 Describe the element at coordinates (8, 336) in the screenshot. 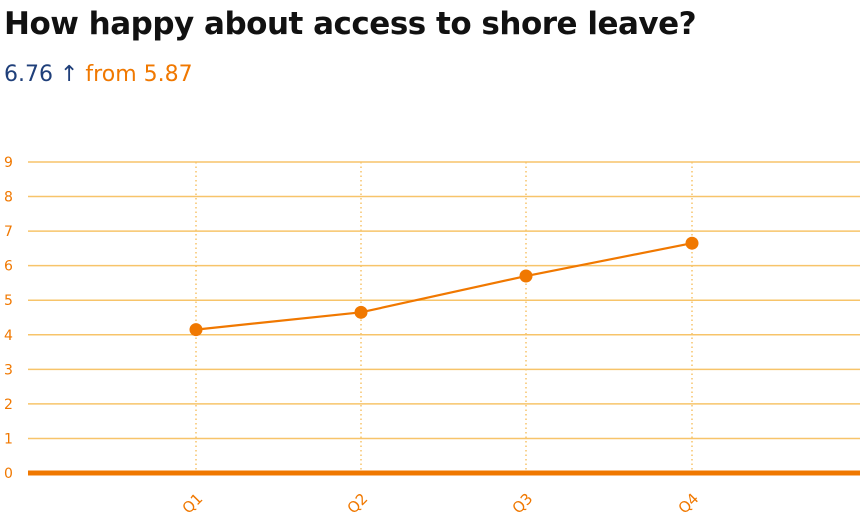

I see `y-tick-label: 4` at that location.